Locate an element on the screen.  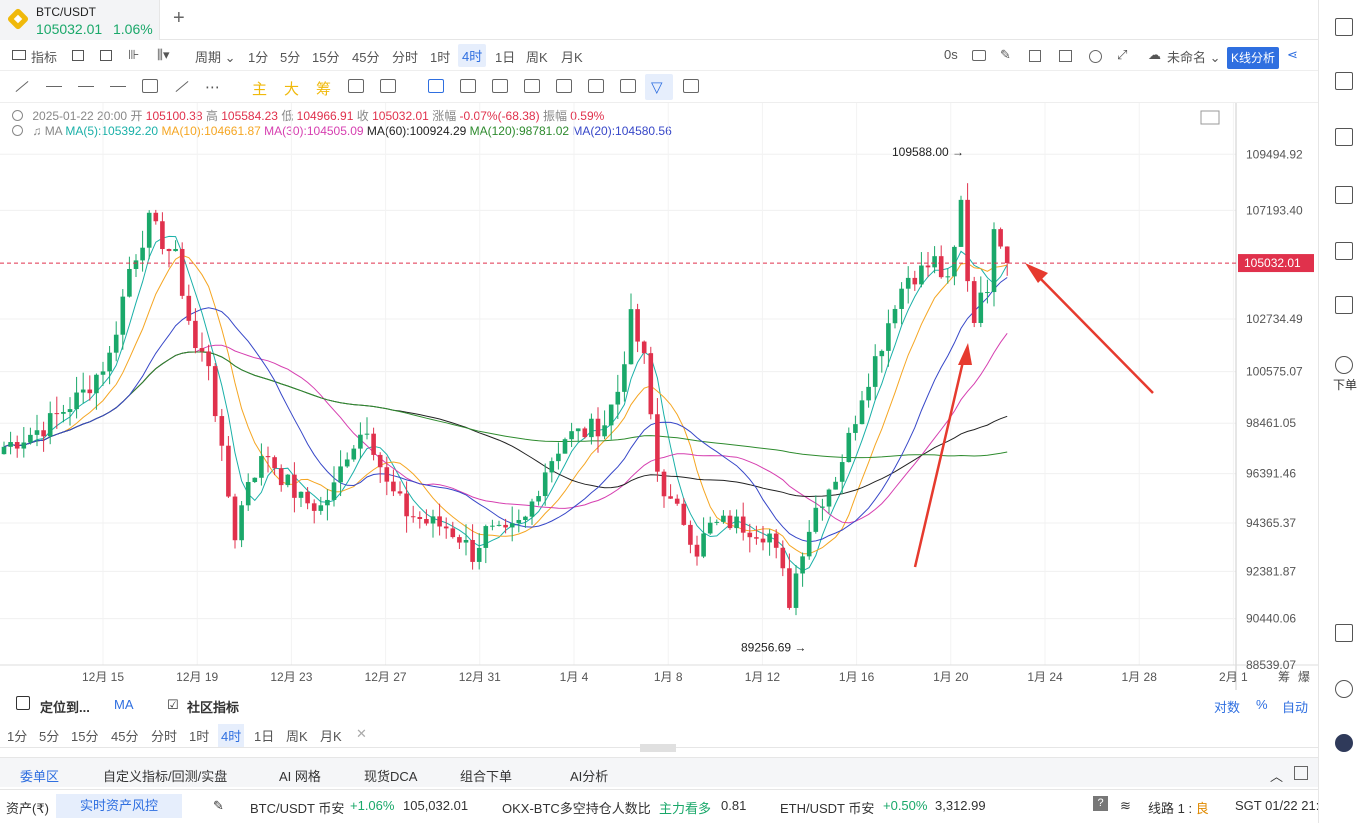
ai-erase-icon is located at coordinates (388, 86).